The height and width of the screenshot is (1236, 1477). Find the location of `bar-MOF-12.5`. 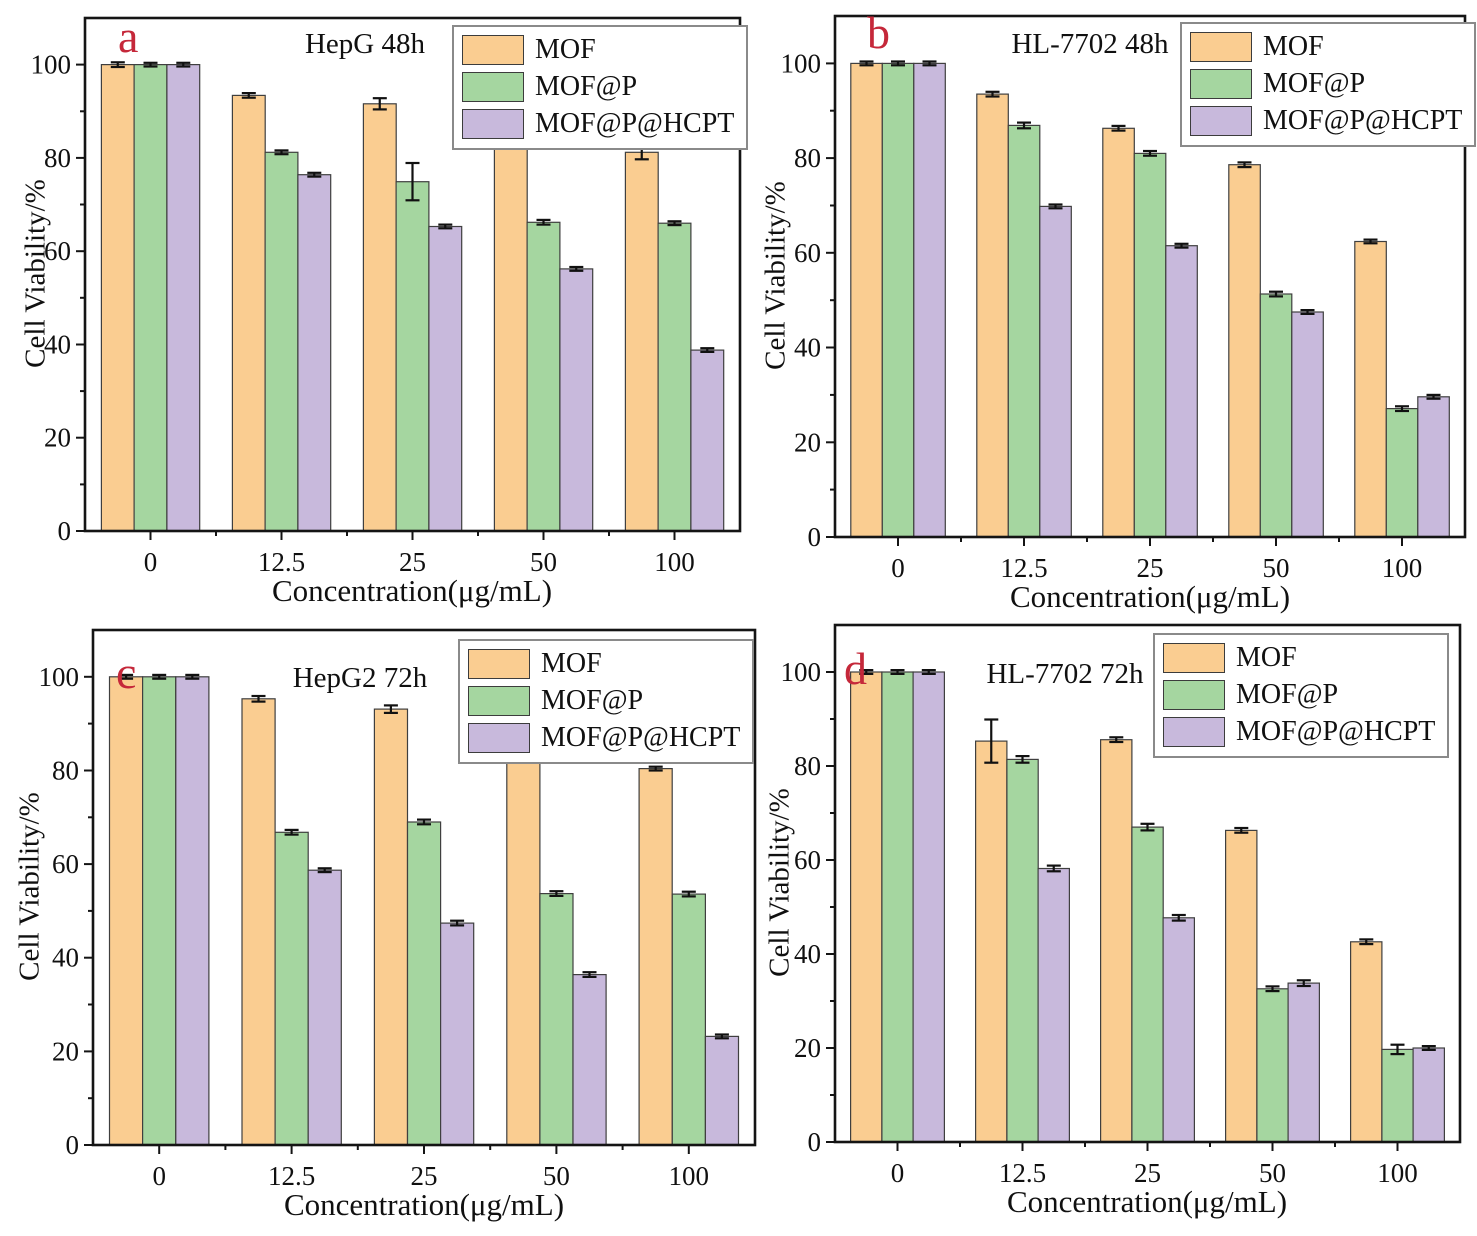

bar-MOF-12.5 is located at coordinates (258, 922).